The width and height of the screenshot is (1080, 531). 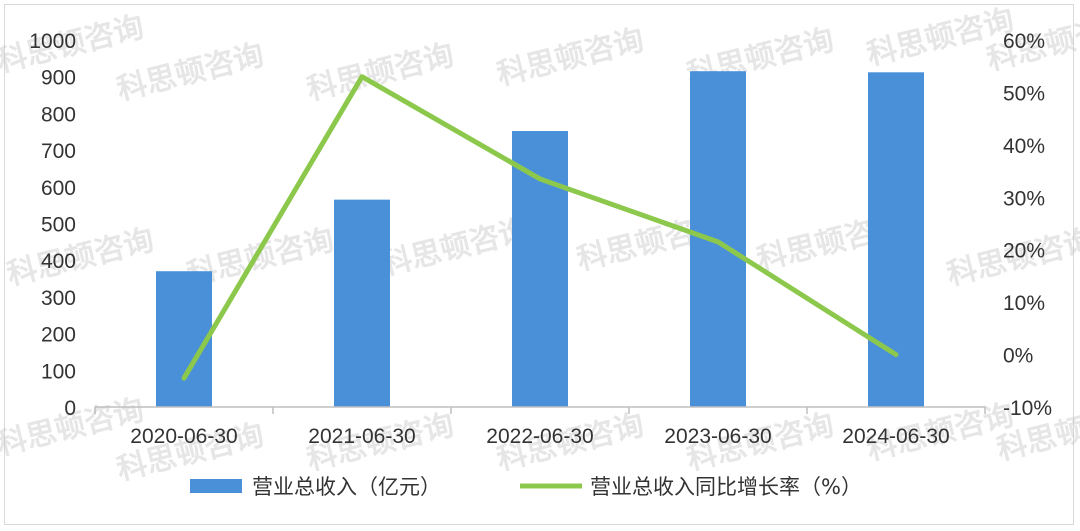 I want to click on legend-swatch-revenue, so click(x=216, y=486).